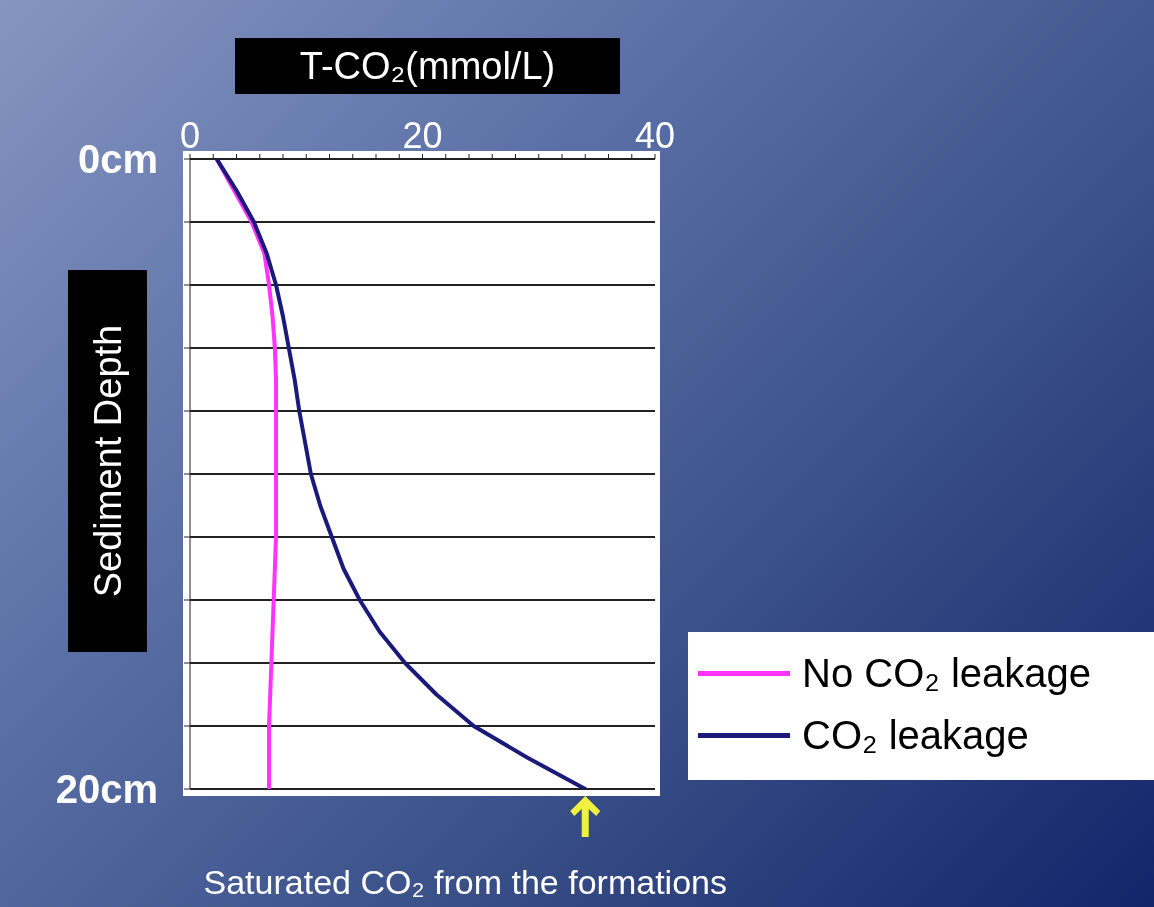  I want to click on annotation: Saturated CO₂ from the formations, so click(465, 882).